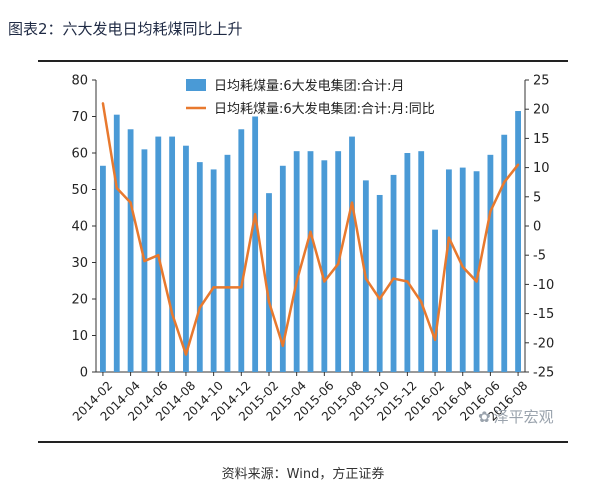 Image resolution: width=606 pixels, height=490 pixels. Describe the element at coordinates (84, 373) in the screenshot. I see `y-left-tick-label: 0` at that location.